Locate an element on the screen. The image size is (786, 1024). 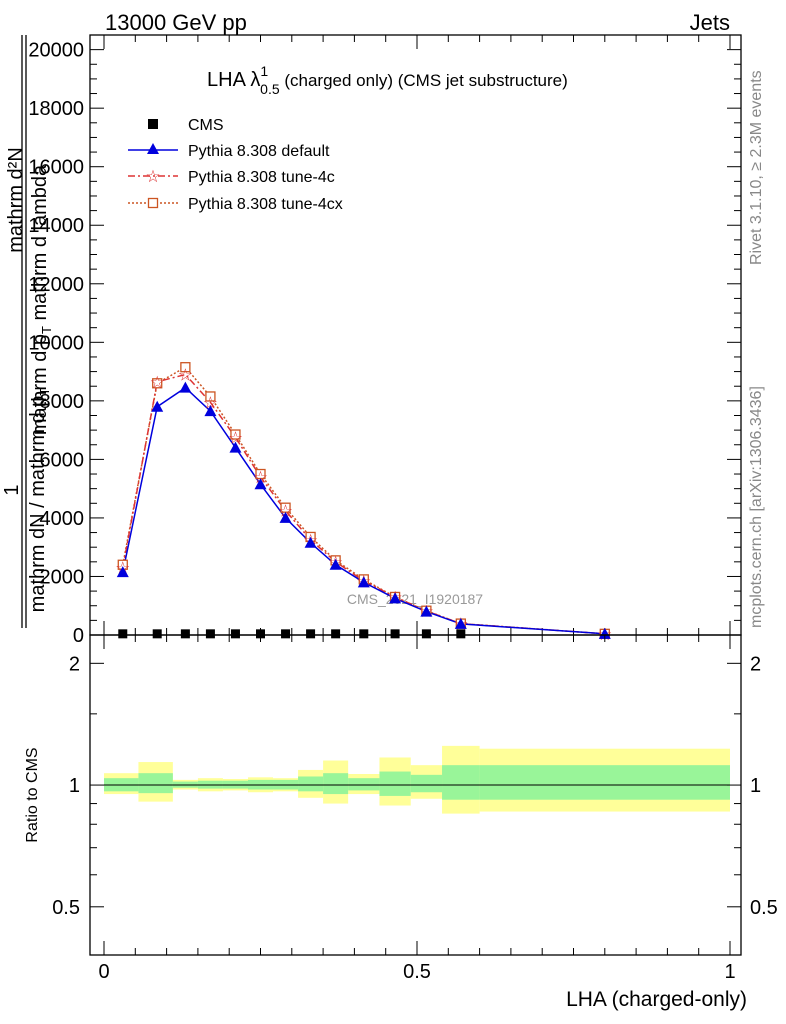
ratio-y-tick-label: 1 is located at coordinates (74, 786).